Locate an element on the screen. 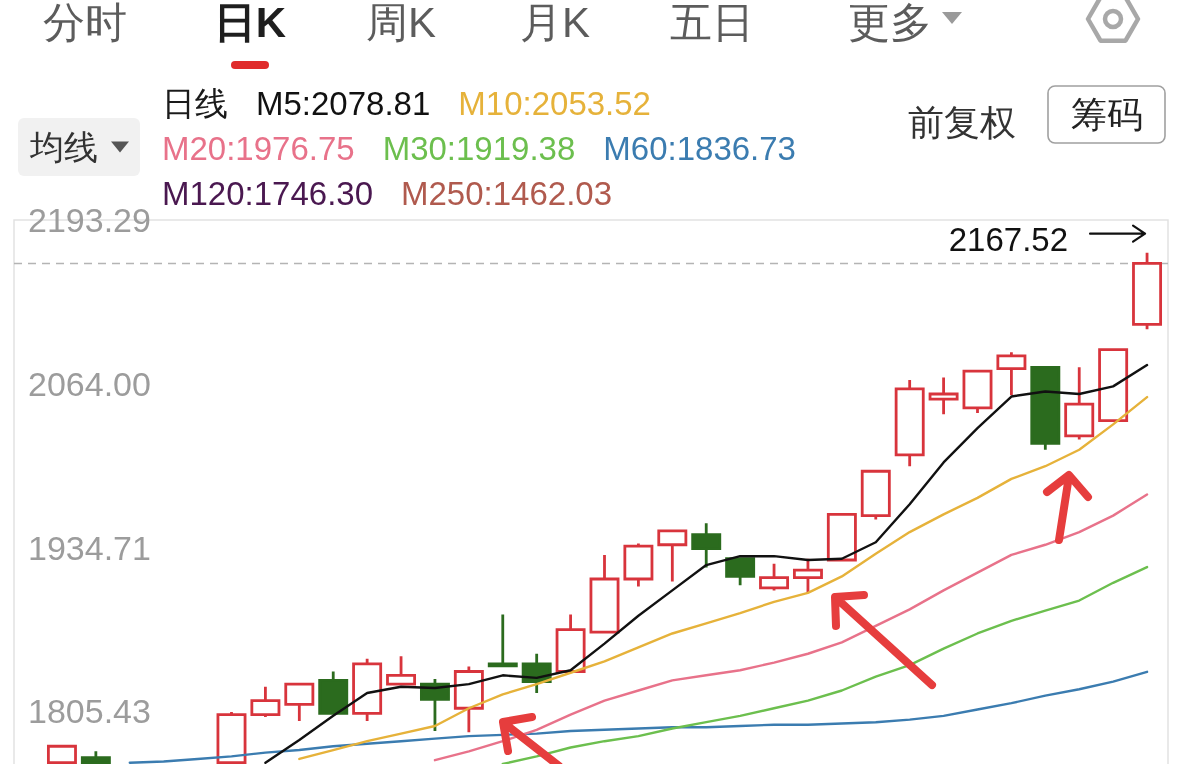 The image size is (1179, 764). text: M5:2078.81 is located at coordinates (343, 103).